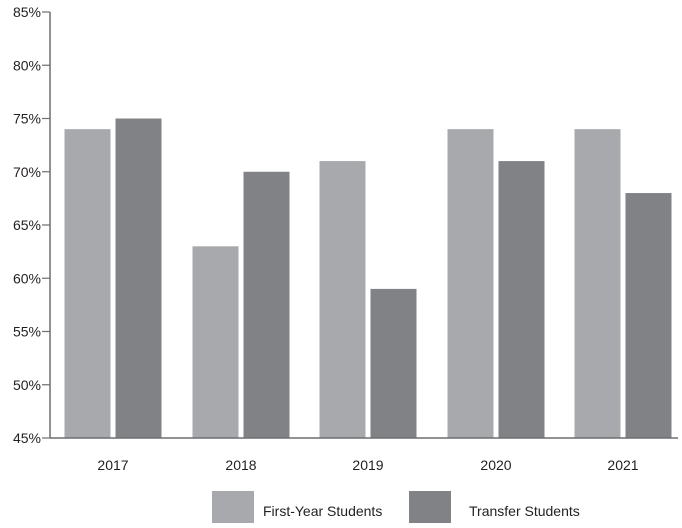 Image resolution: width=682 pixels, height=528 pixels. Describe the element at coordinates (215, 342) in the screenshot. I see `bar-first-year-2018` at that location.